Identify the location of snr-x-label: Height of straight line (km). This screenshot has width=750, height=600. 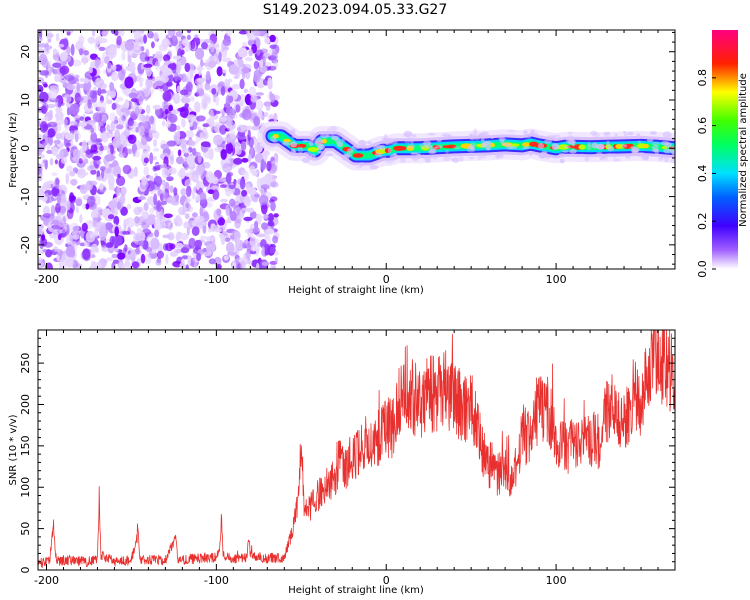
(356, 590).